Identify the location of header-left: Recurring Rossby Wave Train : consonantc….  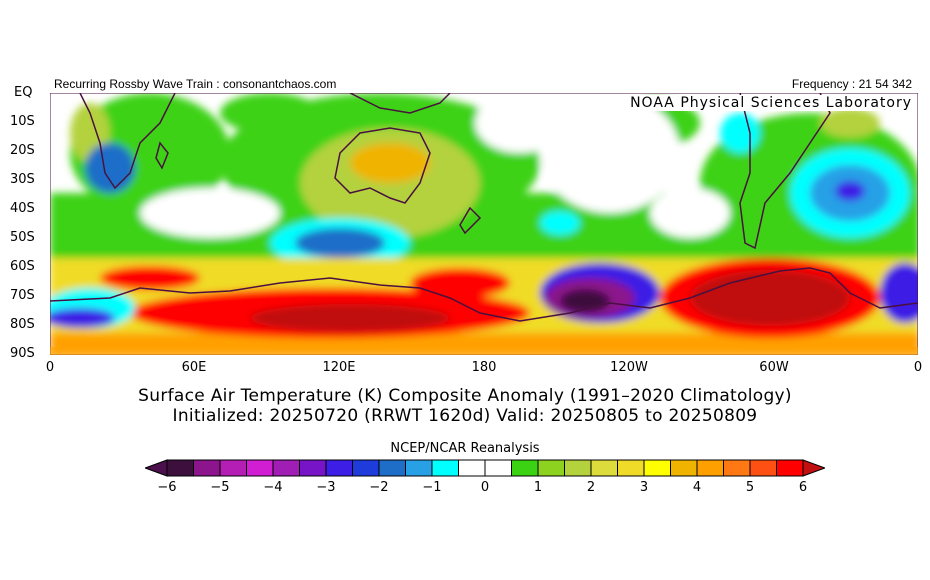
(195, 84).